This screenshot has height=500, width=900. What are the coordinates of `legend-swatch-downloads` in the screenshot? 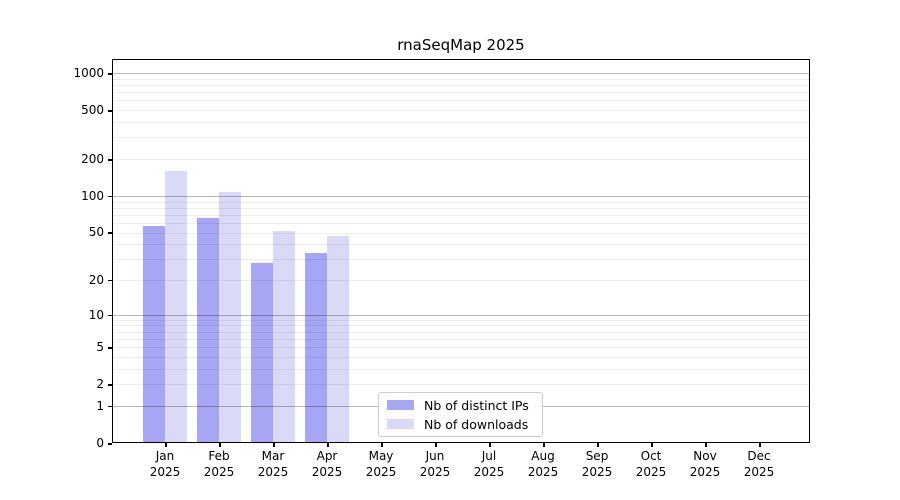 It's located at (400, 424).